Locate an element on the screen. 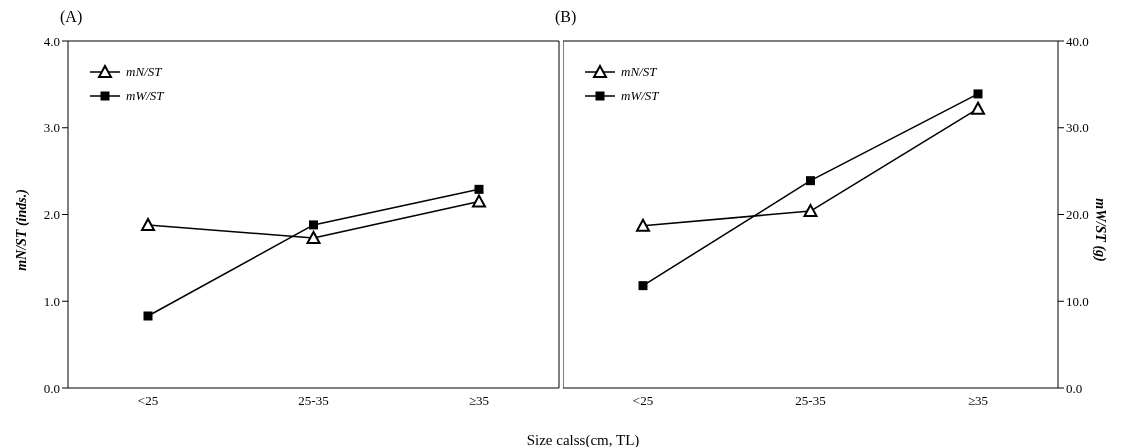 The height and width of the screenshot is (447, 1136). y-tick-label: 1.0 is located at coordinates (51, 301).